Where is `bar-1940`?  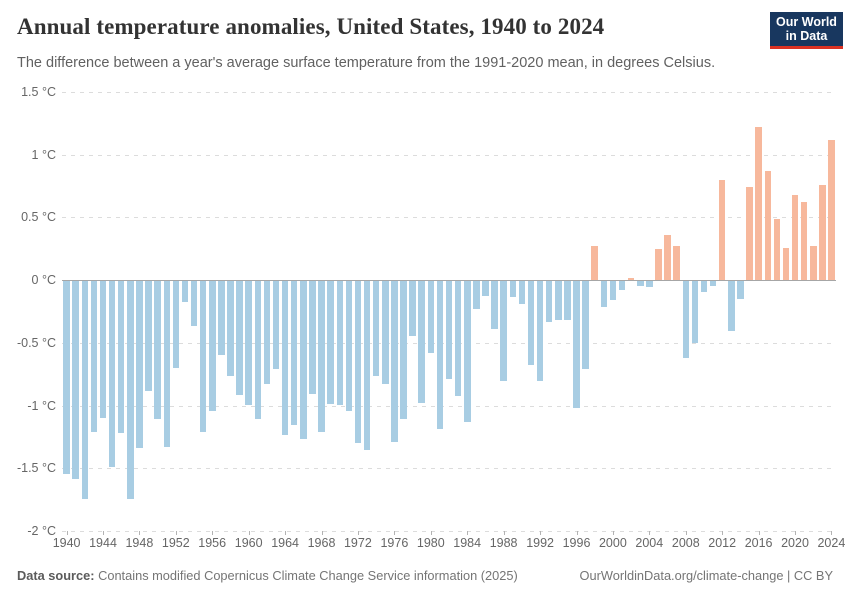 bar-1940 is located at coordinates (66, 378).